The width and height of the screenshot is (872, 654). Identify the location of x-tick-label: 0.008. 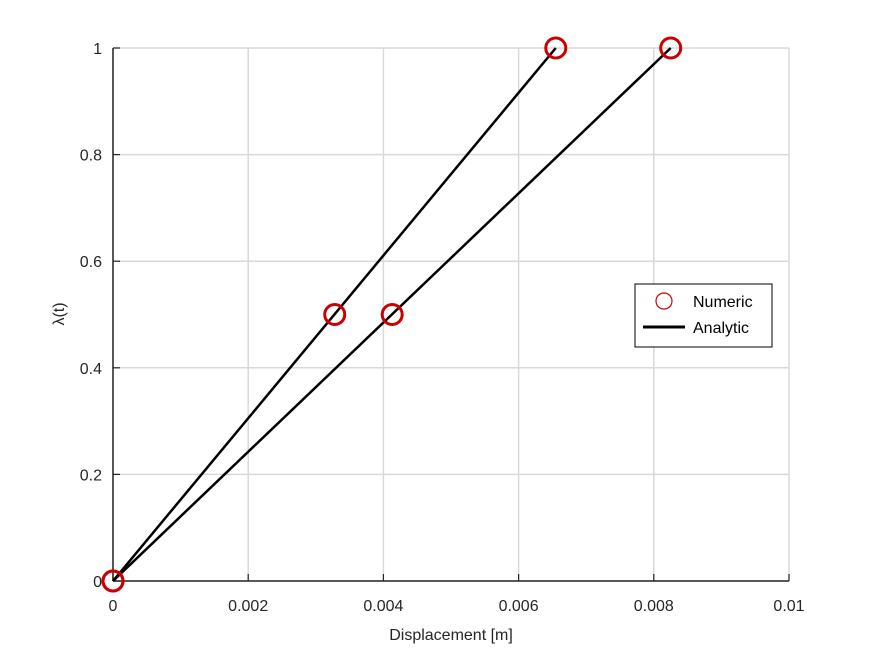
(654, 606).